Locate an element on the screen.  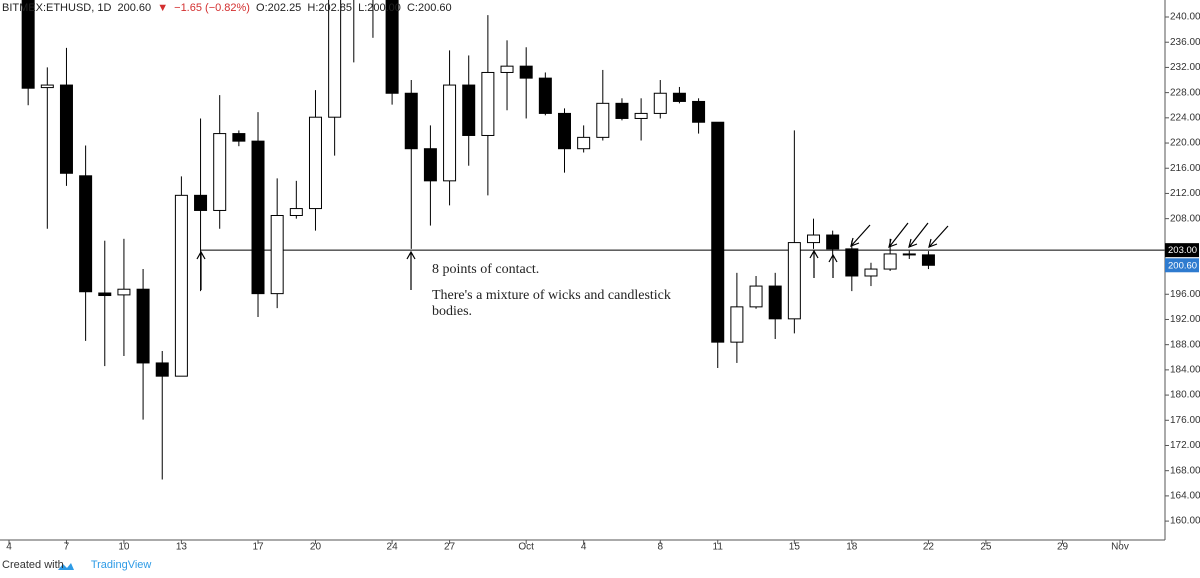
annotation-arrows is located at coordinates (572, 256).